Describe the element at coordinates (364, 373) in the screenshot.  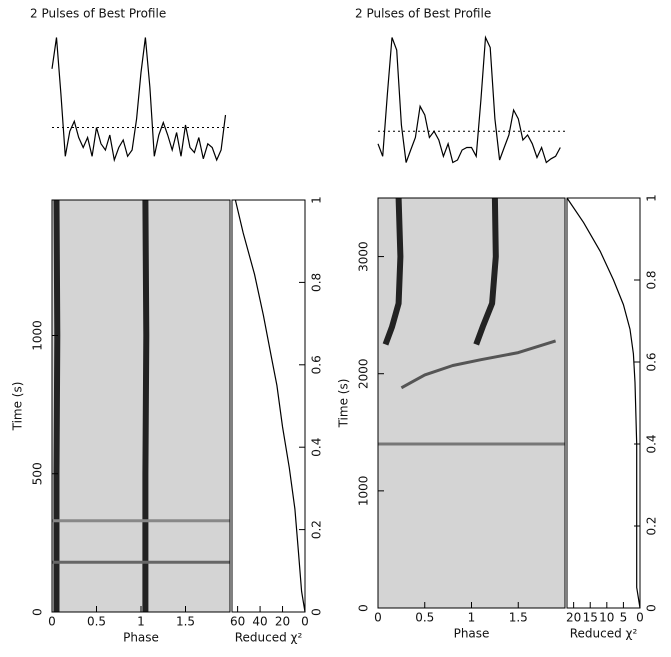
I see `y-tick-label: 2000` at that location.